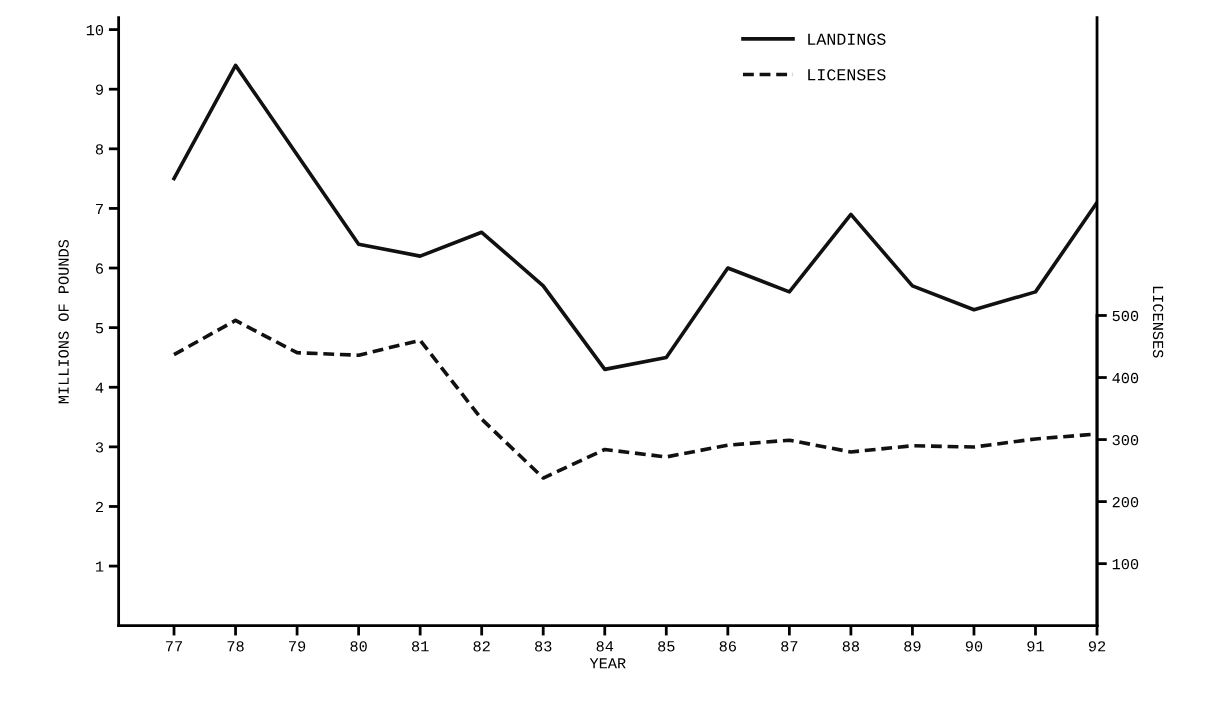 This screenshot has width=1223, height=707. Describe the element at coordinates (1125, 440) in the screenshot. I see `y2-tick-label: 300` at that location.